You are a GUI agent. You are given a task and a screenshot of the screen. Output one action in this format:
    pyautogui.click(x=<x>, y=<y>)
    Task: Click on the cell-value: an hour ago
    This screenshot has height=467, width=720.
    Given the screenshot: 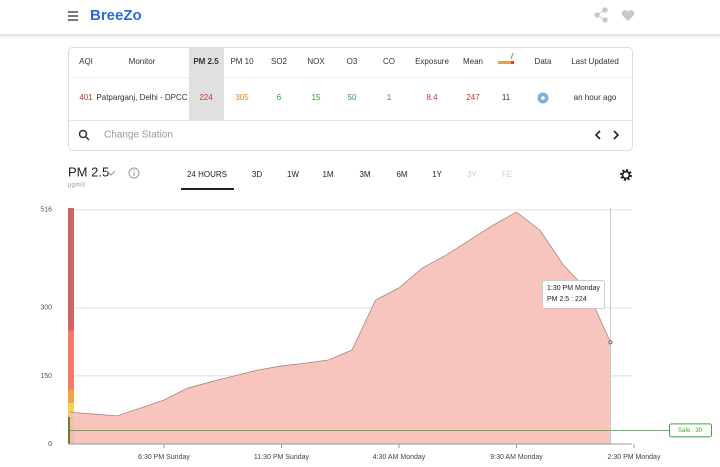 What is the action you would take?
    pyautogui.click(x=595, y=97)
    